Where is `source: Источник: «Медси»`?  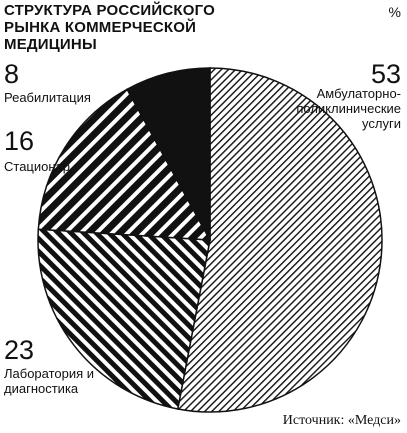 source: Источник: «Медси» is located at coordinates (341, 420).